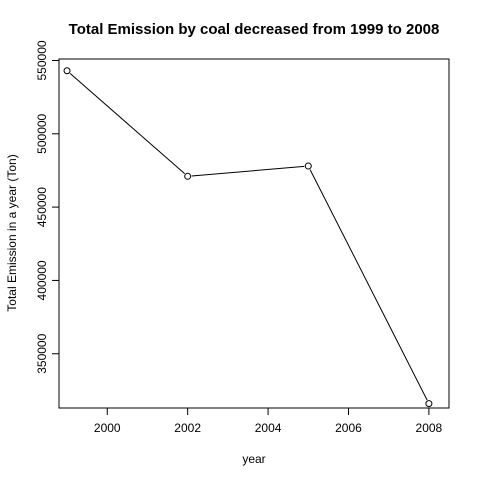 The height and width of the screenshot is (480, 480). I want to click on x-axis: 2000 2002 2004 2006 2008, so click(268, 421).